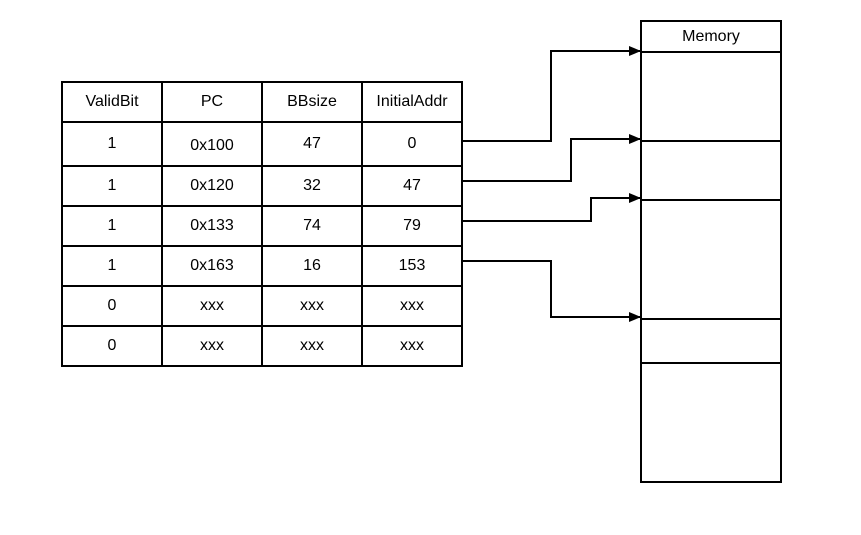  What do you see at coordinates (312, 144) in the screenshot?
I see `cell-bbsize: 47` at bounding box center [312, 144].